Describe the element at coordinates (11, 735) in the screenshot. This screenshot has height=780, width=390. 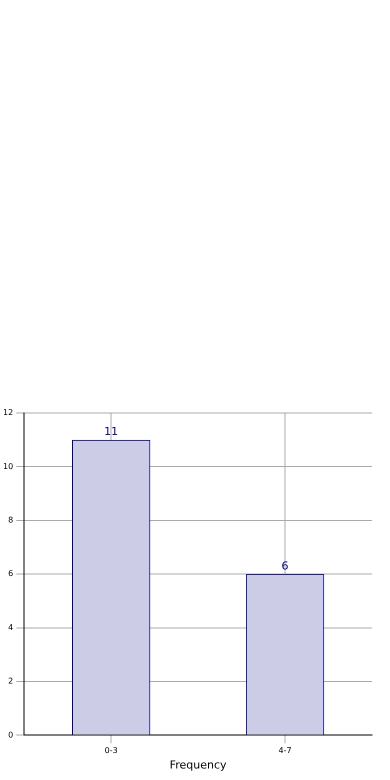
I see `y-tick-label: 0` at that location.